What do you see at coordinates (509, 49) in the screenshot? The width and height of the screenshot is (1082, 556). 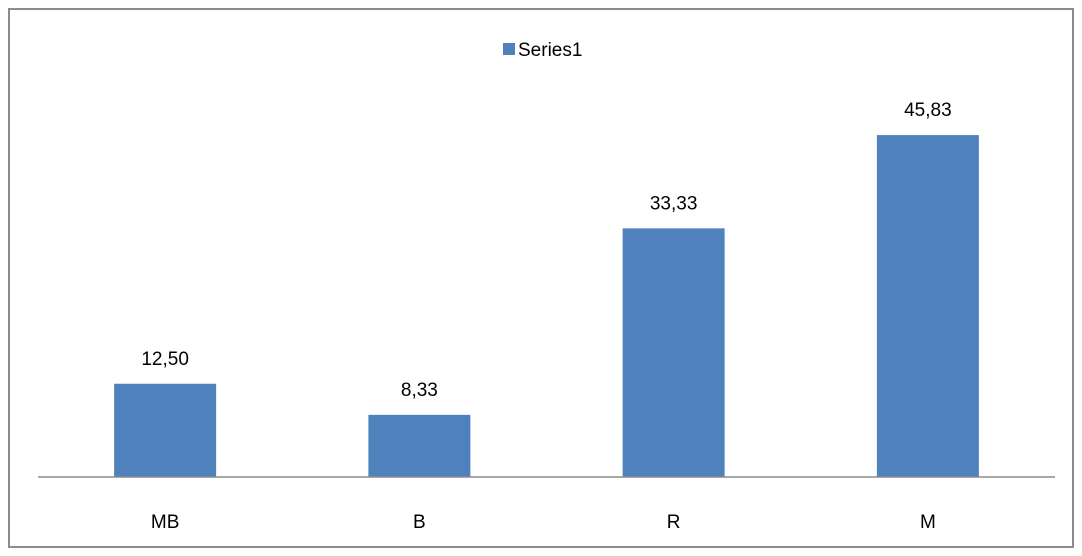 I see `legend-swatch` at bounding box center [509, 49].